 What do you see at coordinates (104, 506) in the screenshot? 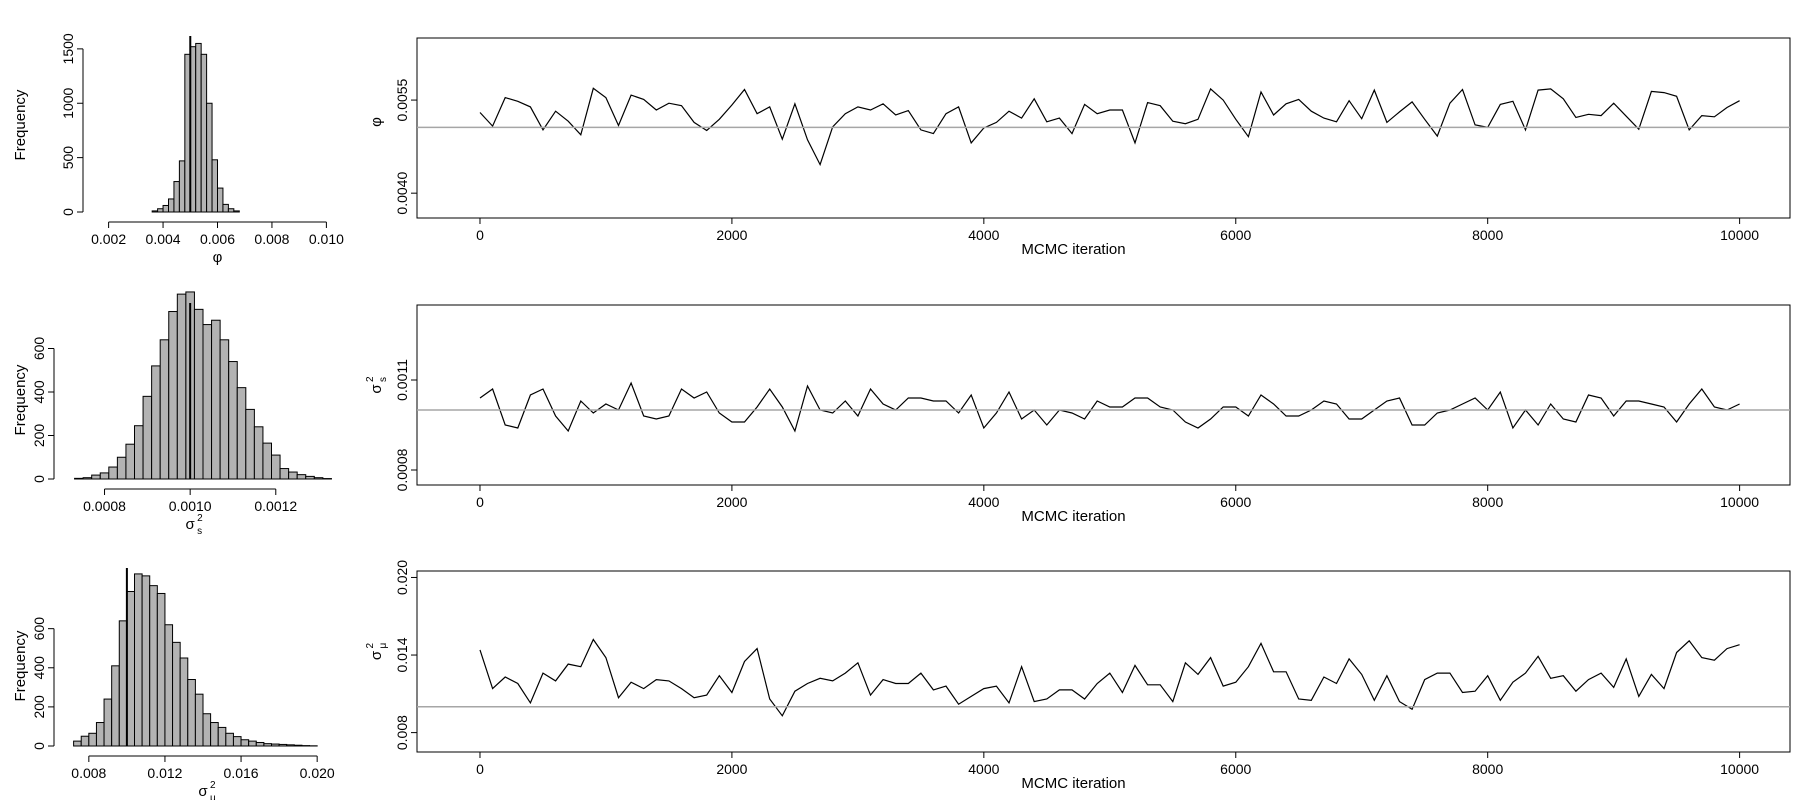
I see `x-tick-label: 0.0008` at bounding box center [104, 506].